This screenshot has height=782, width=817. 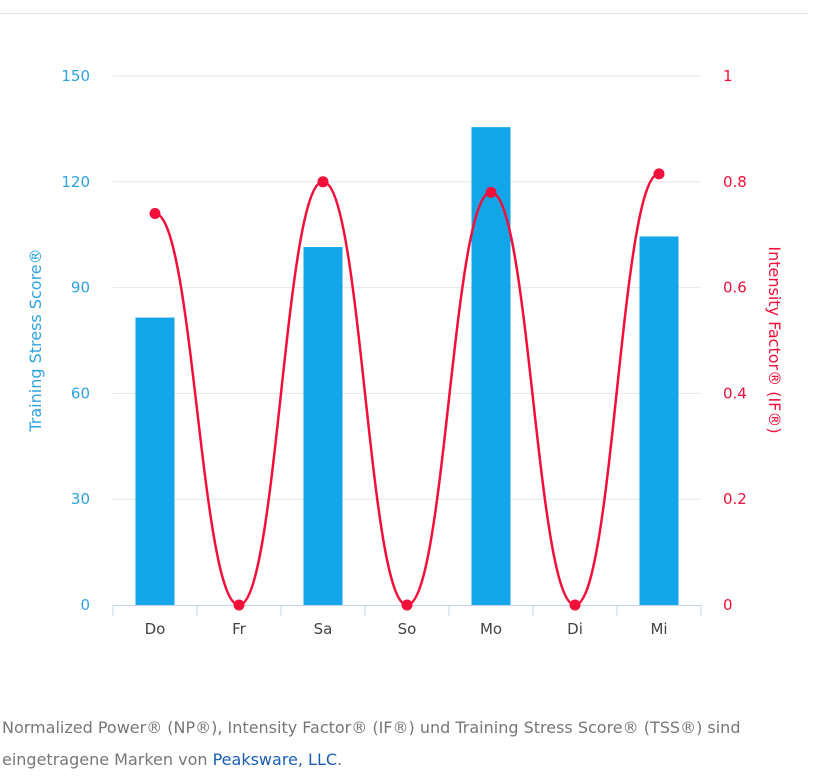 I want to click on y-tick-label: 120, so click(x=75, y=182).